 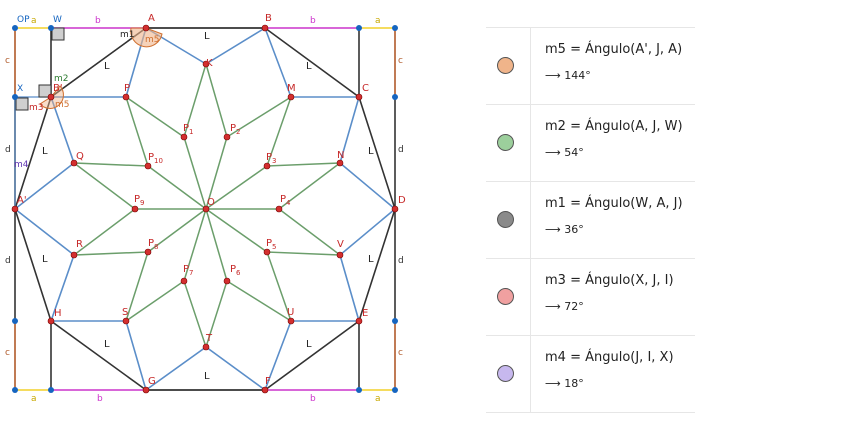 What do you see at coordinates (207, 376) in the screenshot?
I see `seg-L-bottom: L` at bounding box center [207, 376].